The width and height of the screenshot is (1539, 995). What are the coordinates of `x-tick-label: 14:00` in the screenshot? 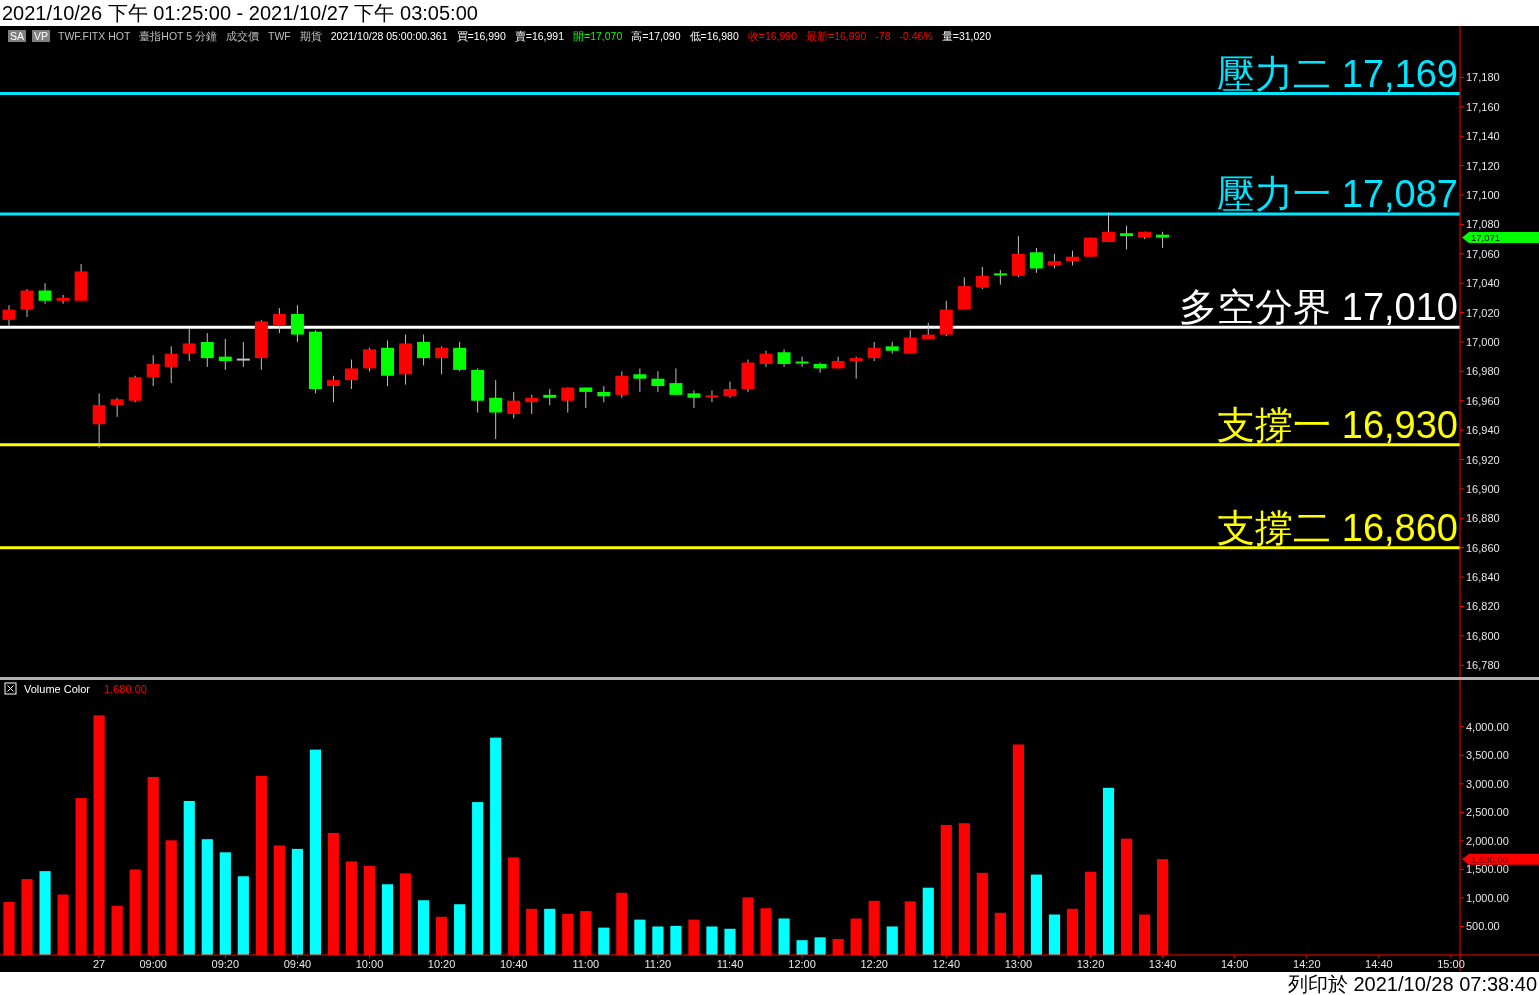 It's located at (1234, 964).